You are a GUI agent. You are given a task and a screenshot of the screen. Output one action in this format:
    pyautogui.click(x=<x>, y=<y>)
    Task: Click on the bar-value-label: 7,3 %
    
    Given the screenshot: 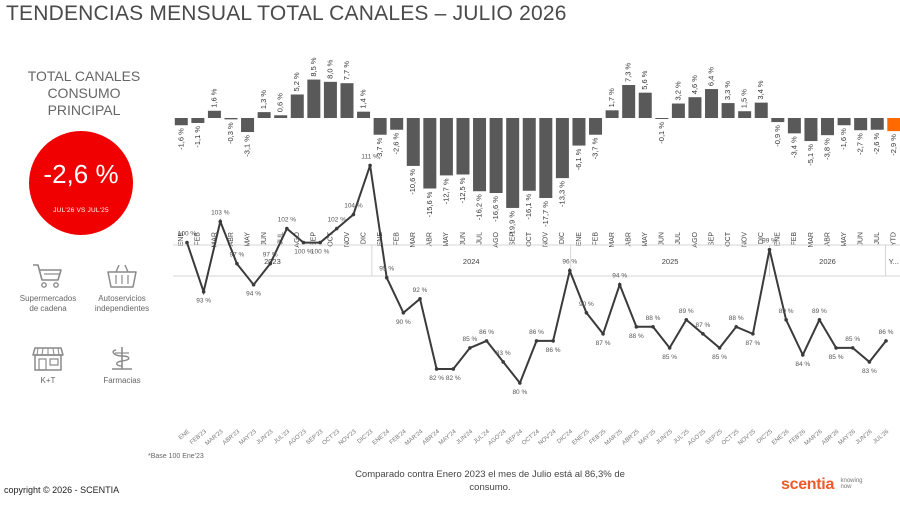 What is the action you would take?
    pyautogui.click(x=628, y=72)
    